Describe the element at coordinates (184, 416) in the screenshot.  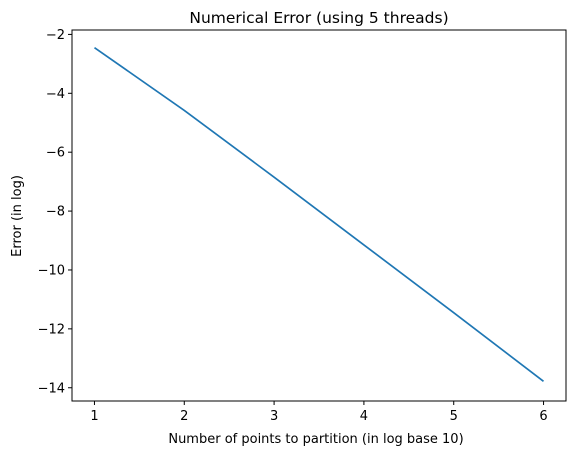
I see `x-tick-label: 2` at that location.